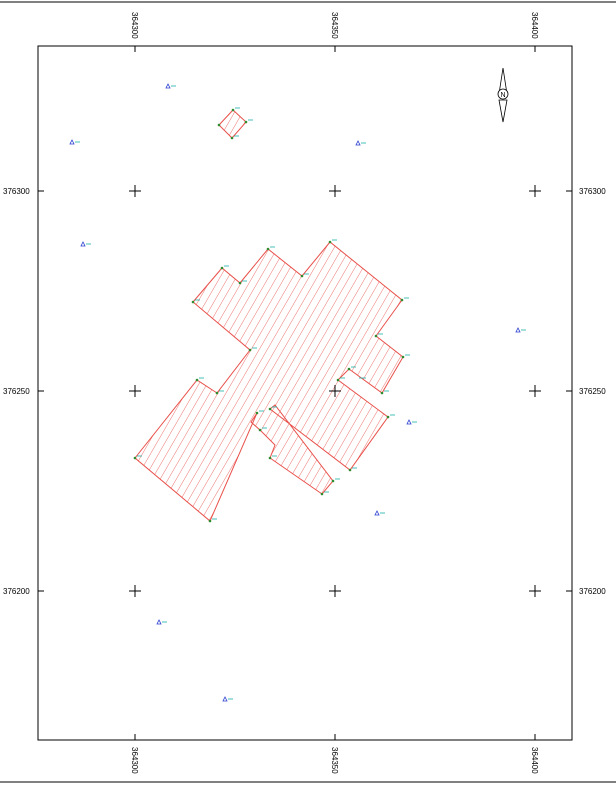 This screenshot has height=792, width=616. Describe the element at coordinates (592, 391) in the screenshot. I see `y-tick-right-2: 376250` at that location.